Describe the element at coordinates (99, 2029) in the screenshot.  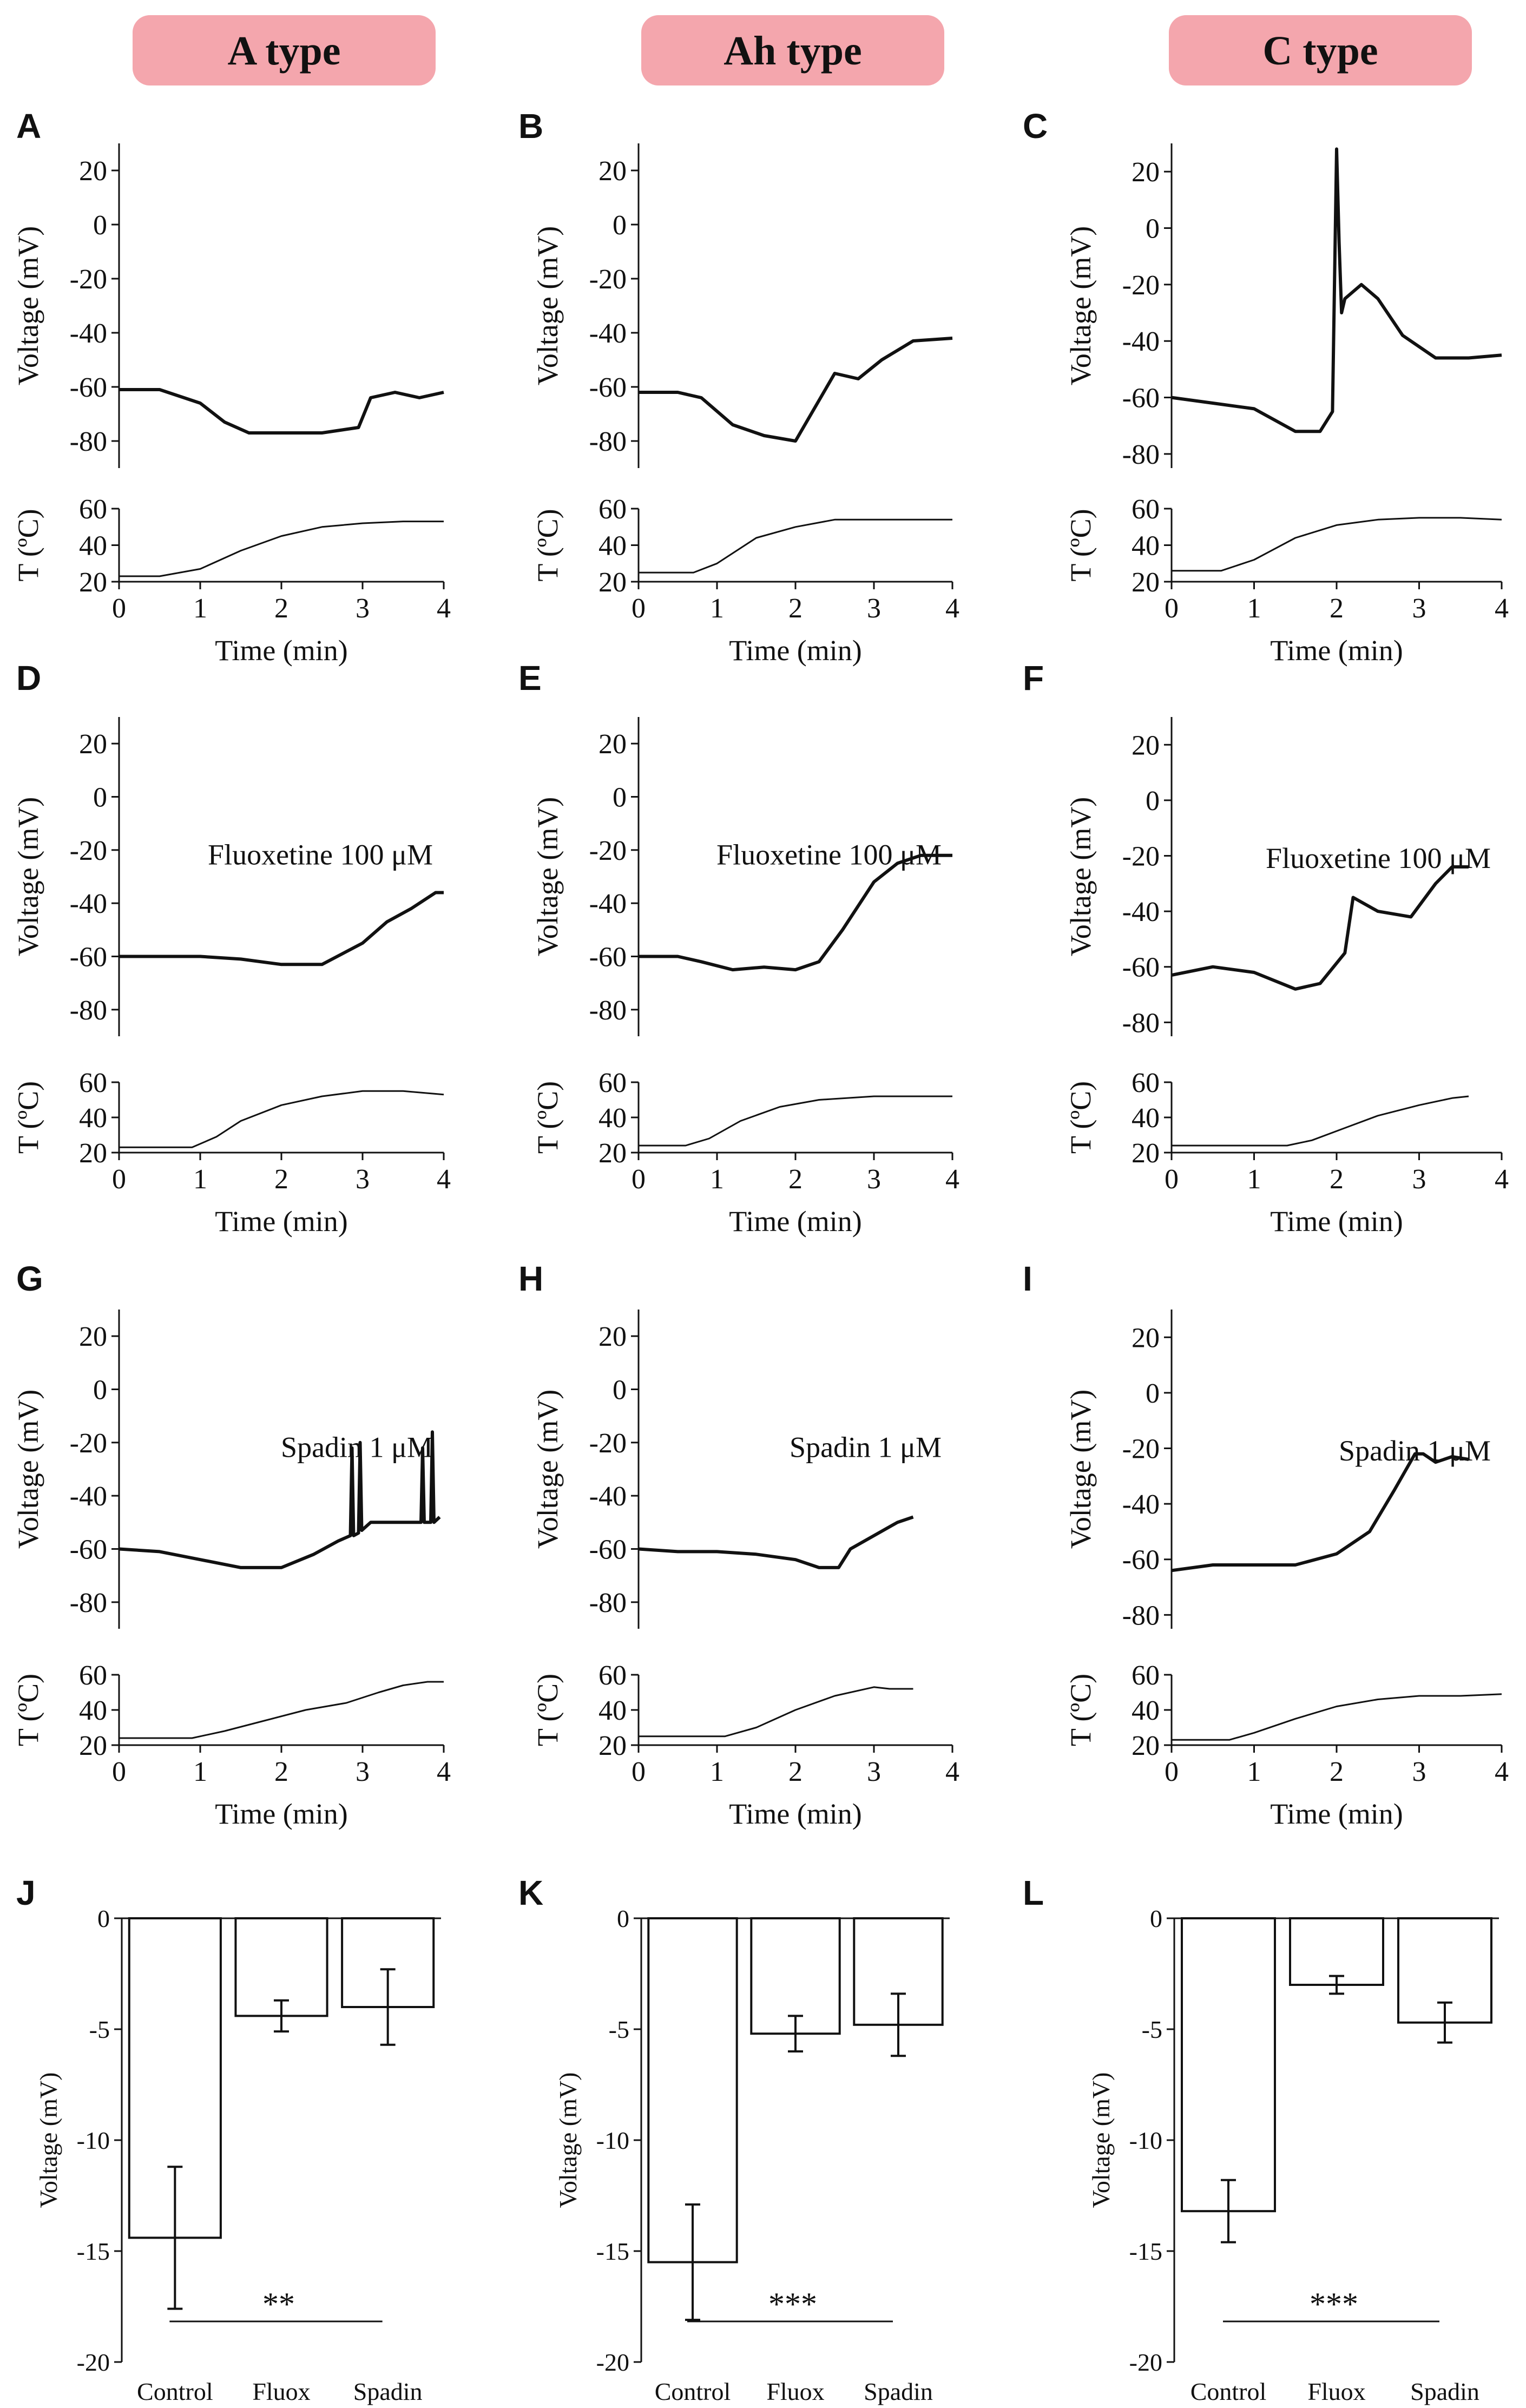
I see `bar-y-tick-label: -5` at that location.